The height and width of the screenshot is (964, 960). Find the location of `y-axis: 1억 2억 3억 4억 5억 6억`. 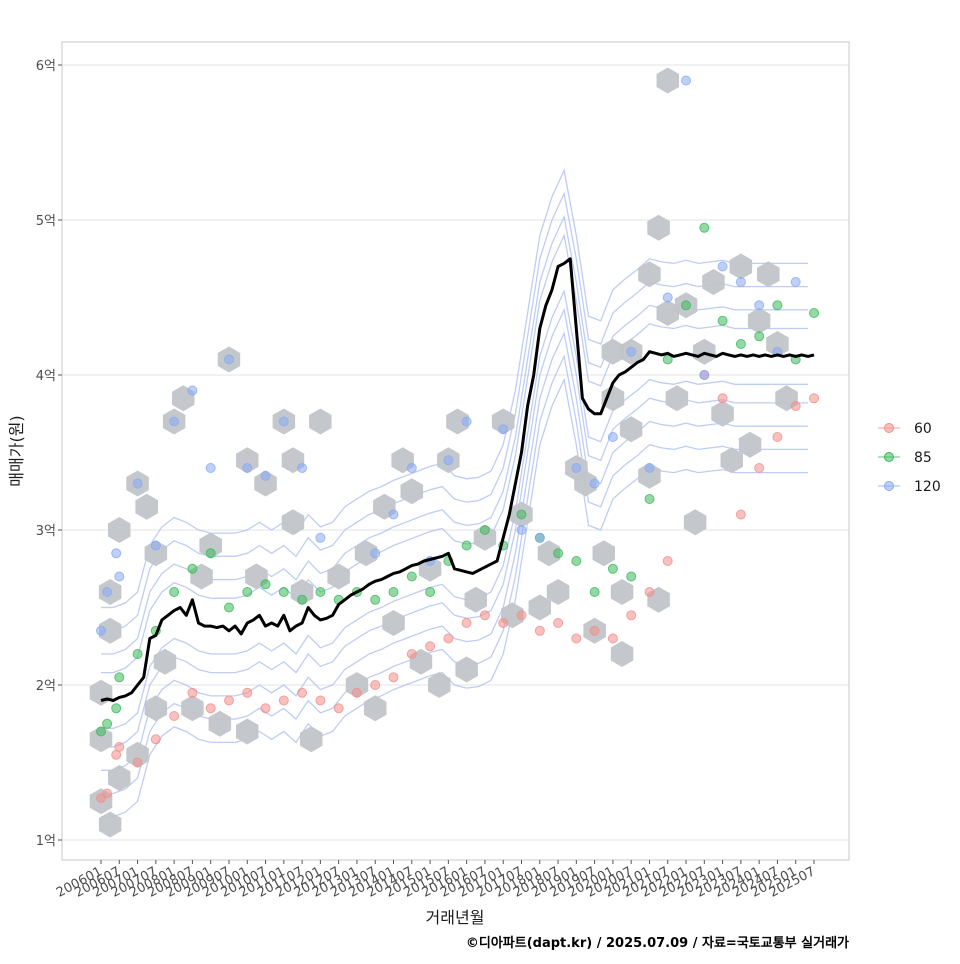

y-axis: 1억 2억 3억 4억 5억 6억 is located at coordinates (49, 454).